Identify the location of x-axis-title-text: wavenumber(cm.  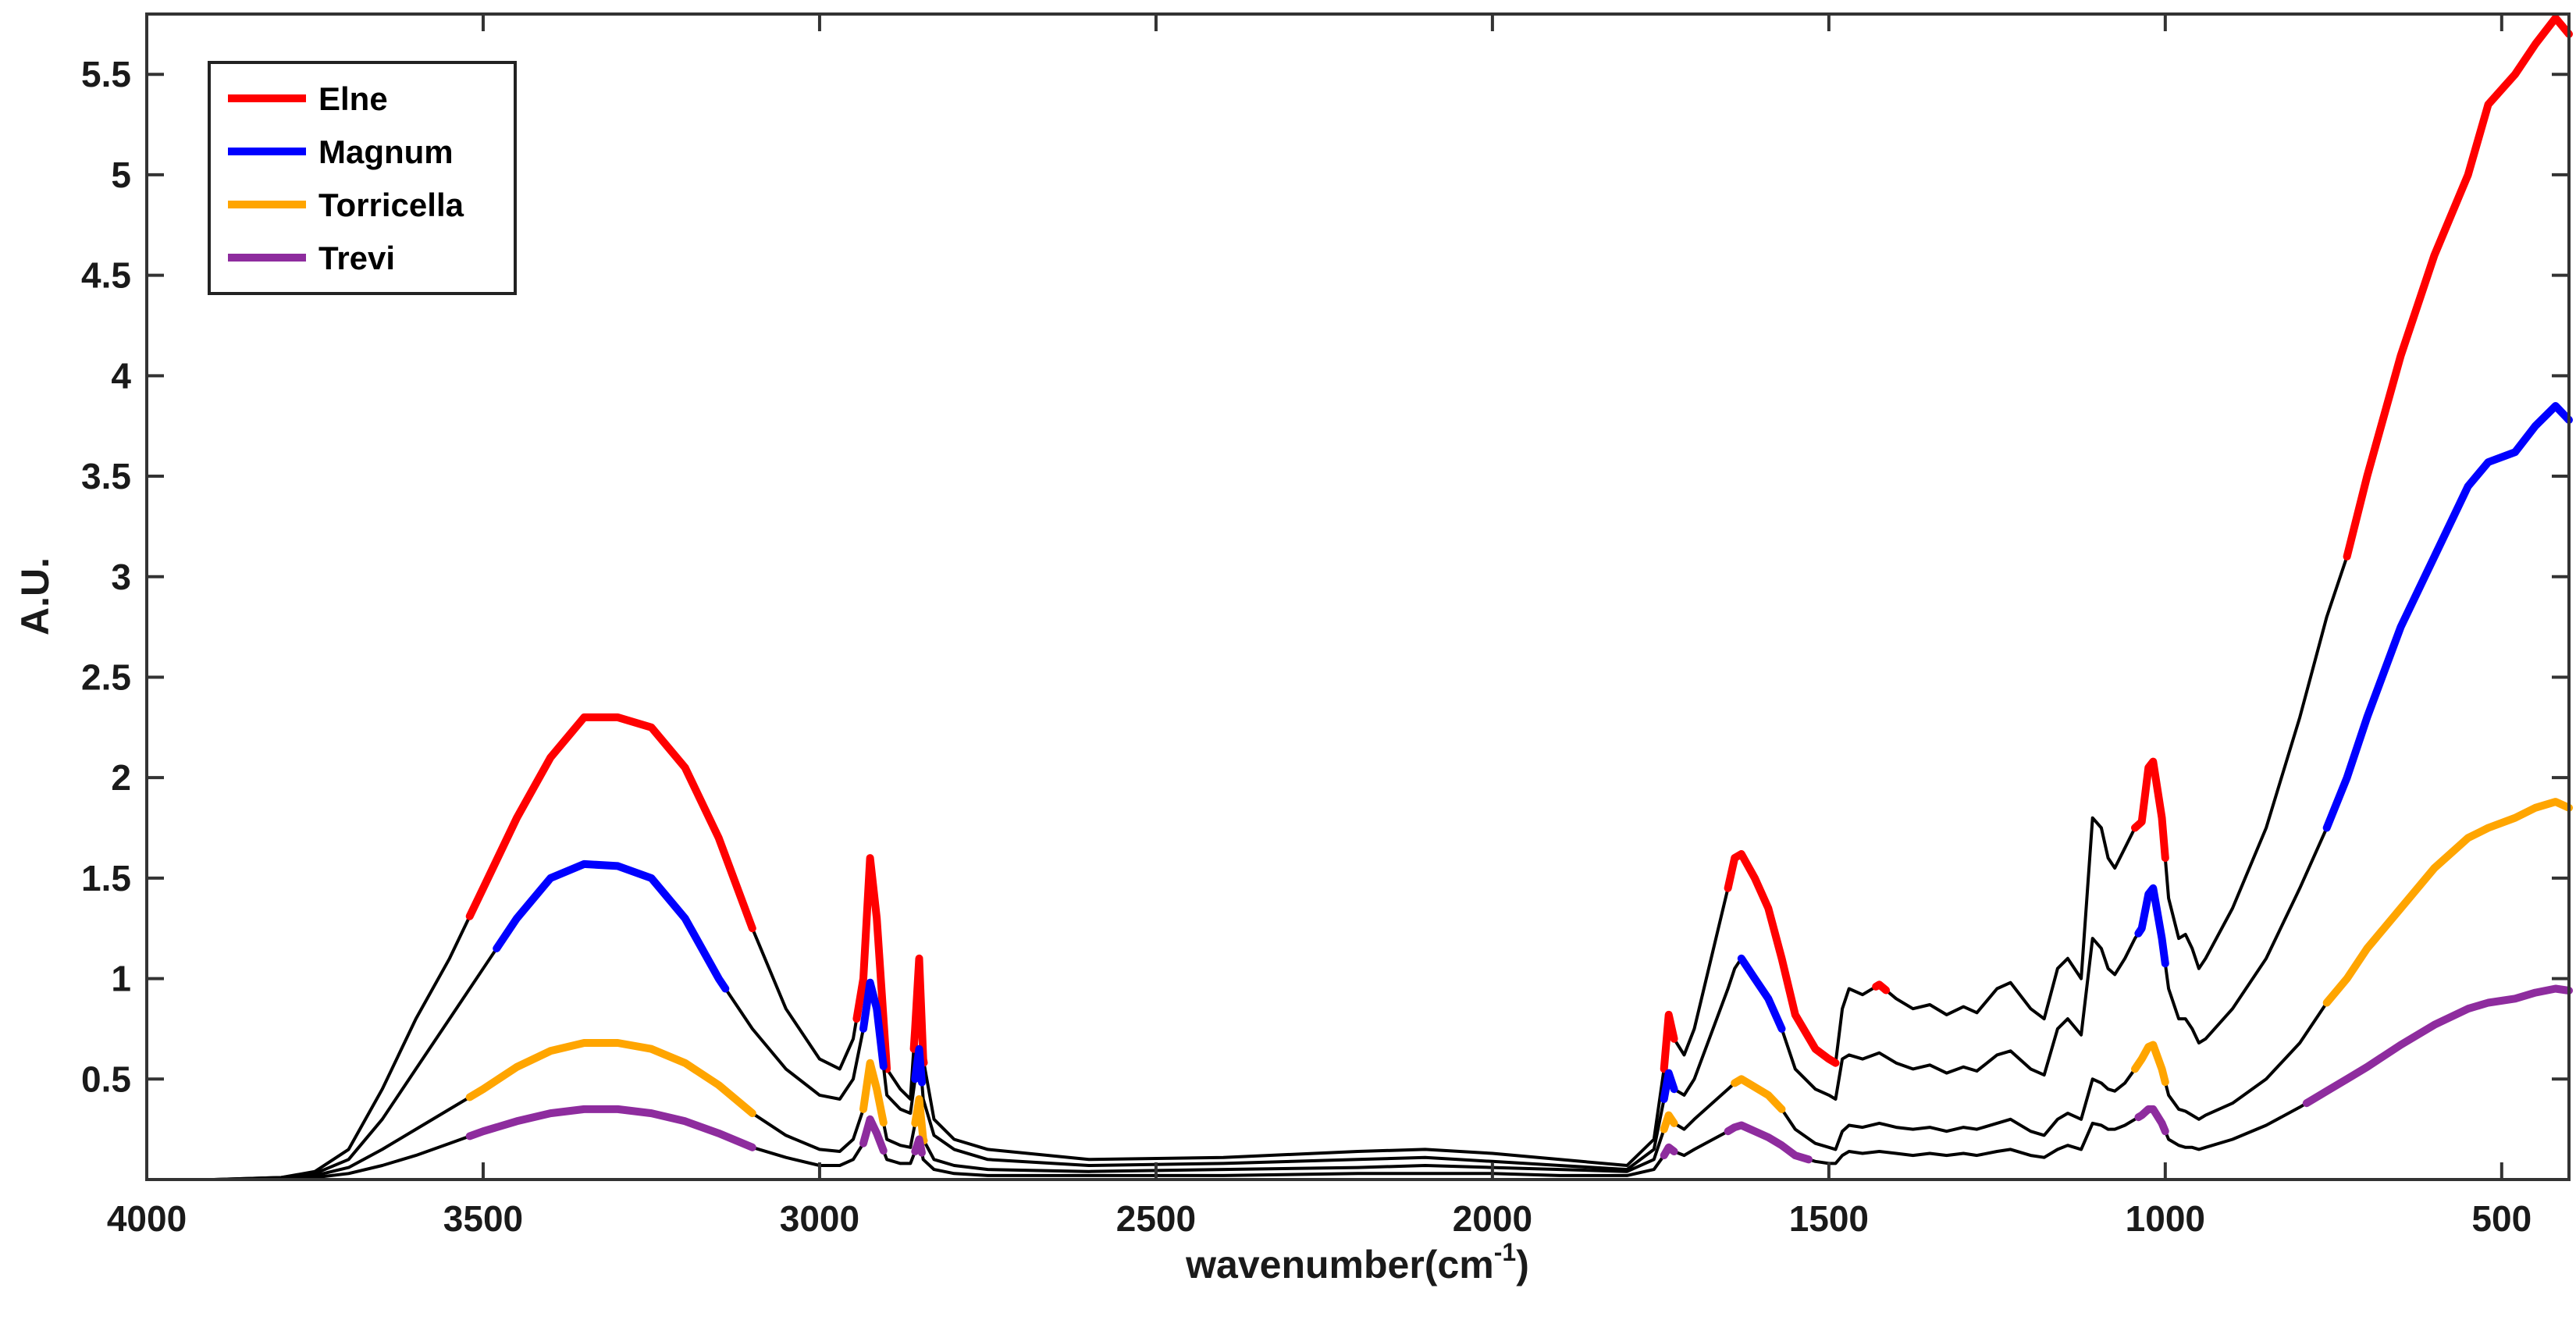
(1339, 1264).